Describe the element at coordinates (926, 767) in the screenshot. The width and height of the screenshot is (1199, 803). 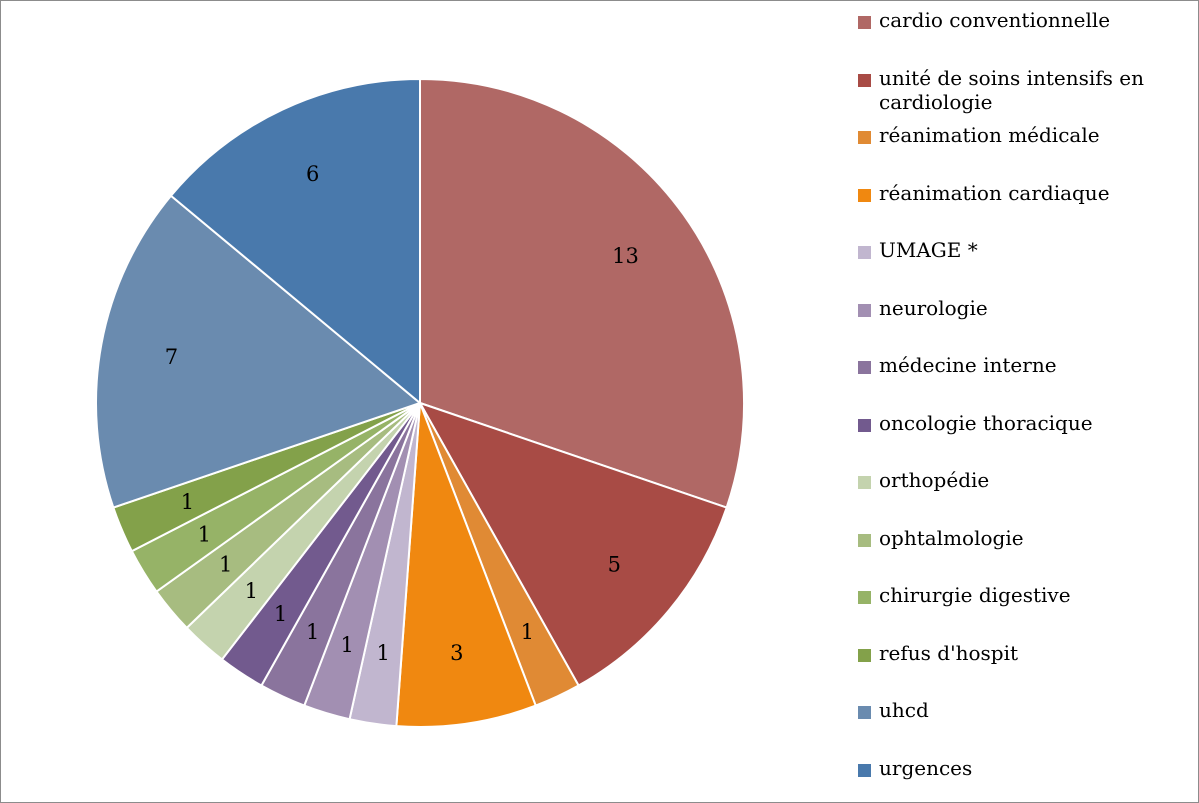
I see `legend-label: urgences` at that location.